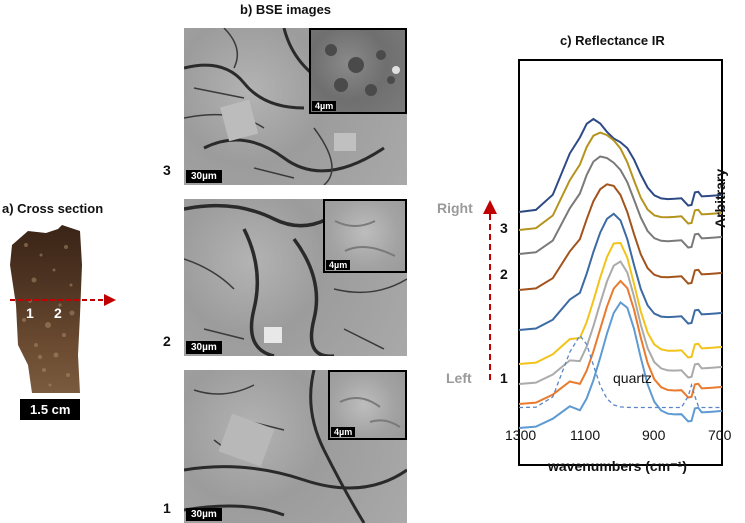 This screenshot has height=523, width=745. What do you see at coordinates (204, 176) in the screenshot?
I see `bse-scale-3: 30µm` at bounding box center [204, 176].